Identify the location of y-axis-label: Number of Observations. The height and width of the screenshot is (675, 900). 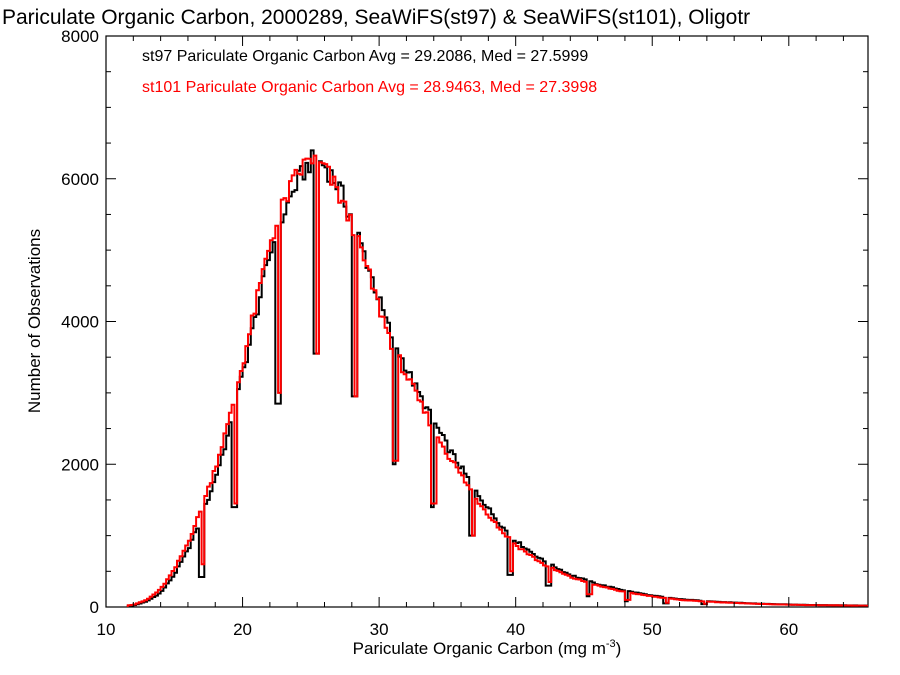
(34, 321).